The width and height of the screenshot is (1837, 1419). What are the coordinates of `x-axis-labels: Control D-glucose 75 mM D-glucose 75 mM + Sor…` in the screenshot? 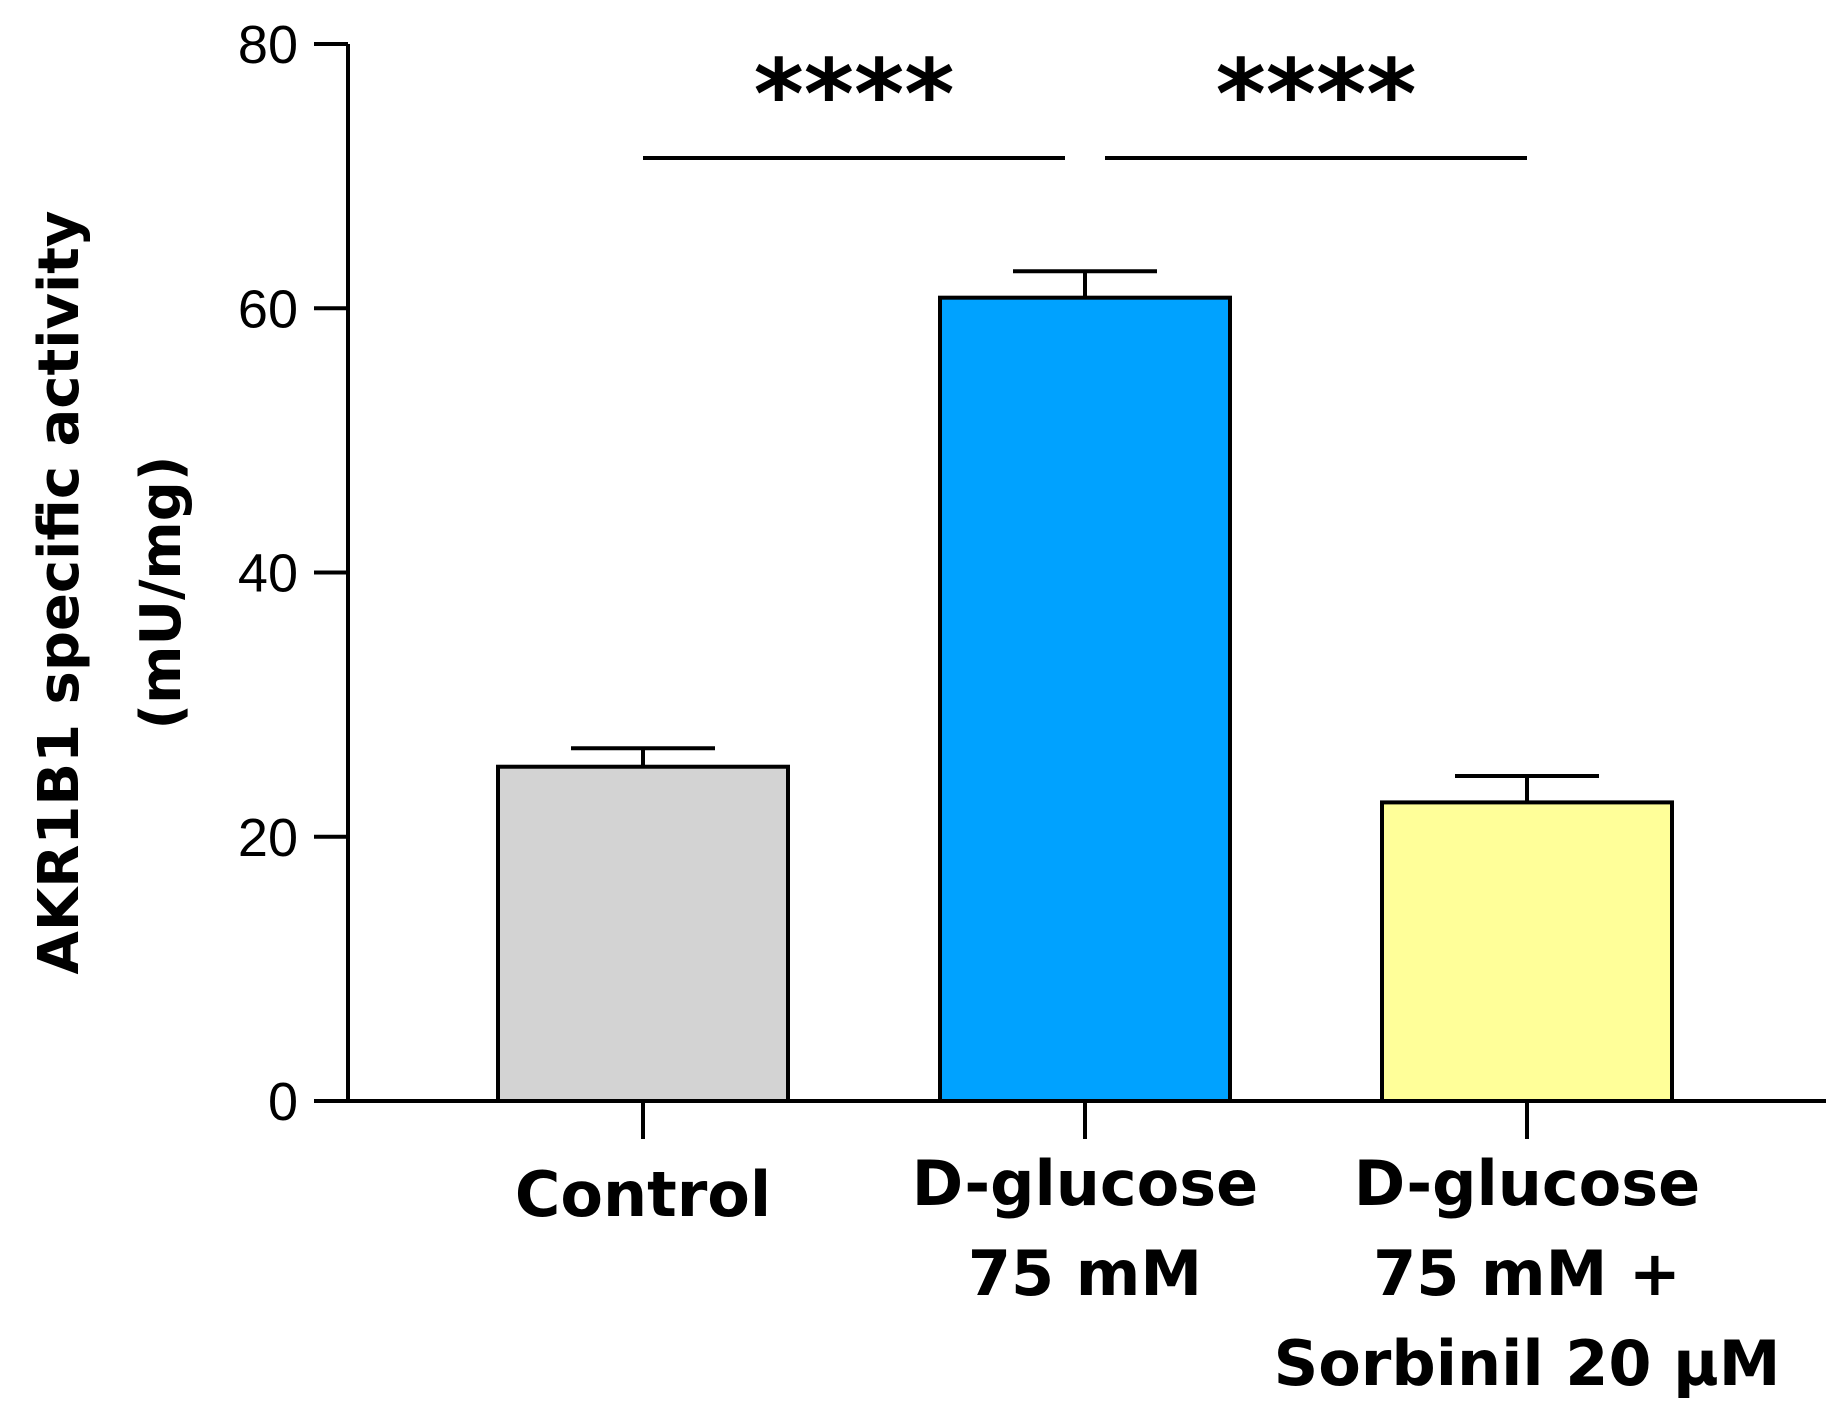 It's located at (1148, 1273).